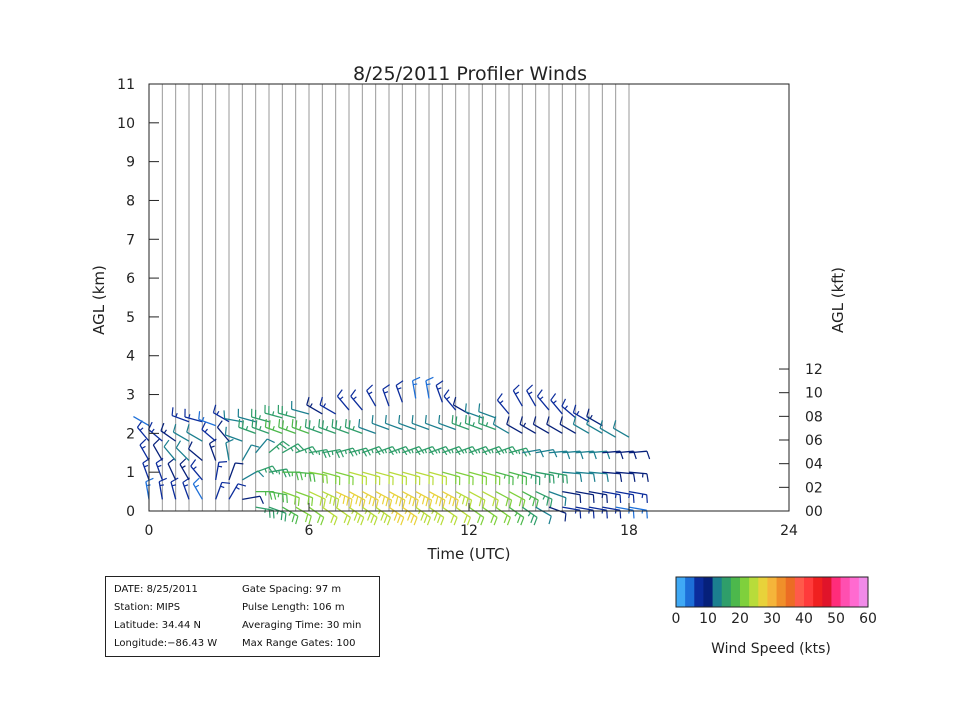  What do you see at coordinates (708, 619) in the screenshot?
I see `colorbar-tick-label: 10` at bounding box center [708, 619].